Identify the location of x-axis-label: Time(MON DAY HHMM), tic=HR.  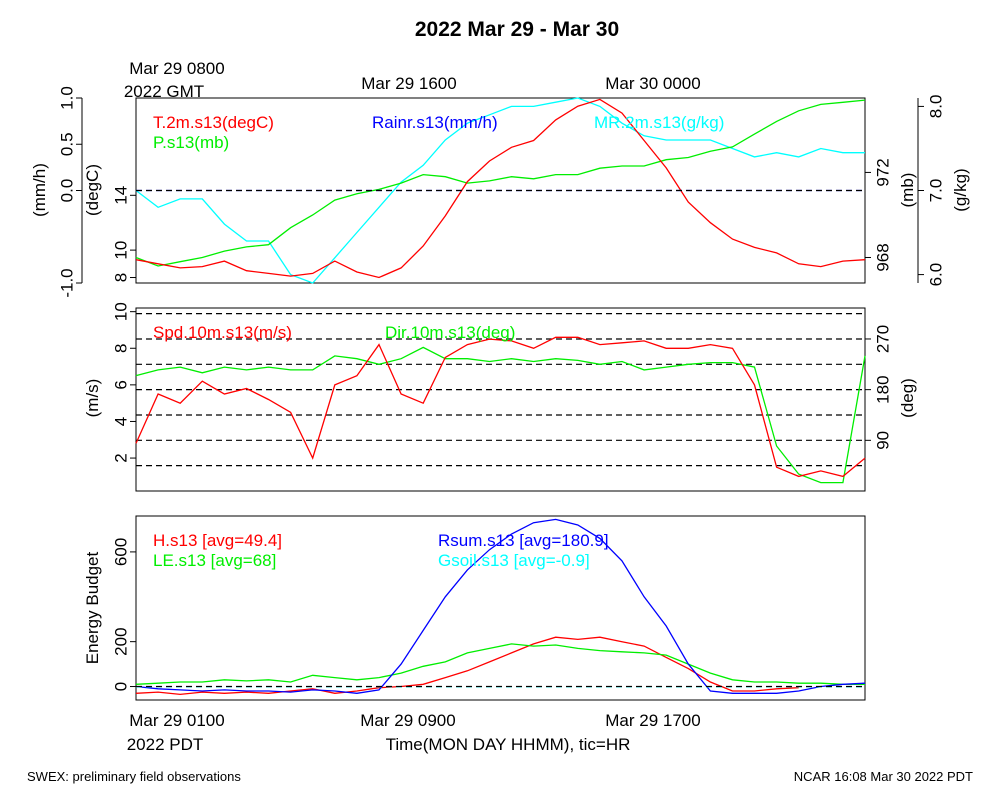
(508, 744).